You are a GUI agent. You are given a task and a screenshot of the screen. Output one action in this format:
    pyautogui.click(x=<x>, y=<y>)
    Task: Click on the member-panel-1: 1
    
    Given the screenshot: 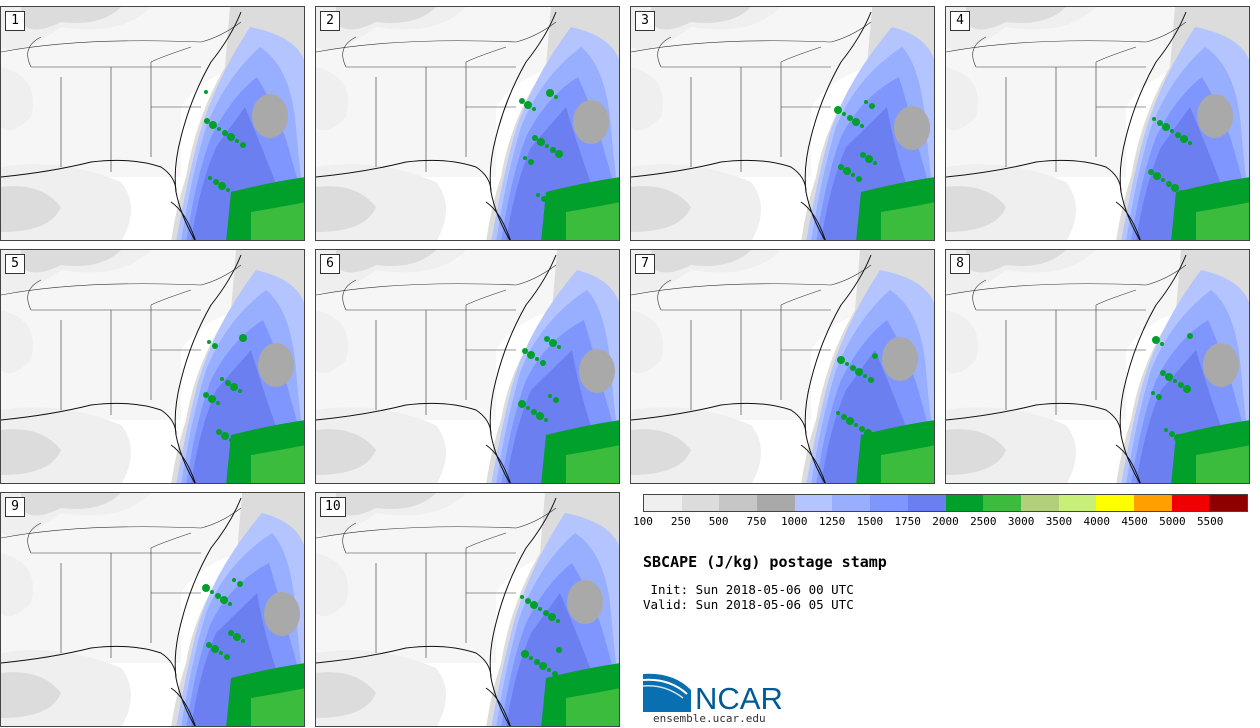 What is the action you would take?
    pyautogui.click(x=152, y=123)
    